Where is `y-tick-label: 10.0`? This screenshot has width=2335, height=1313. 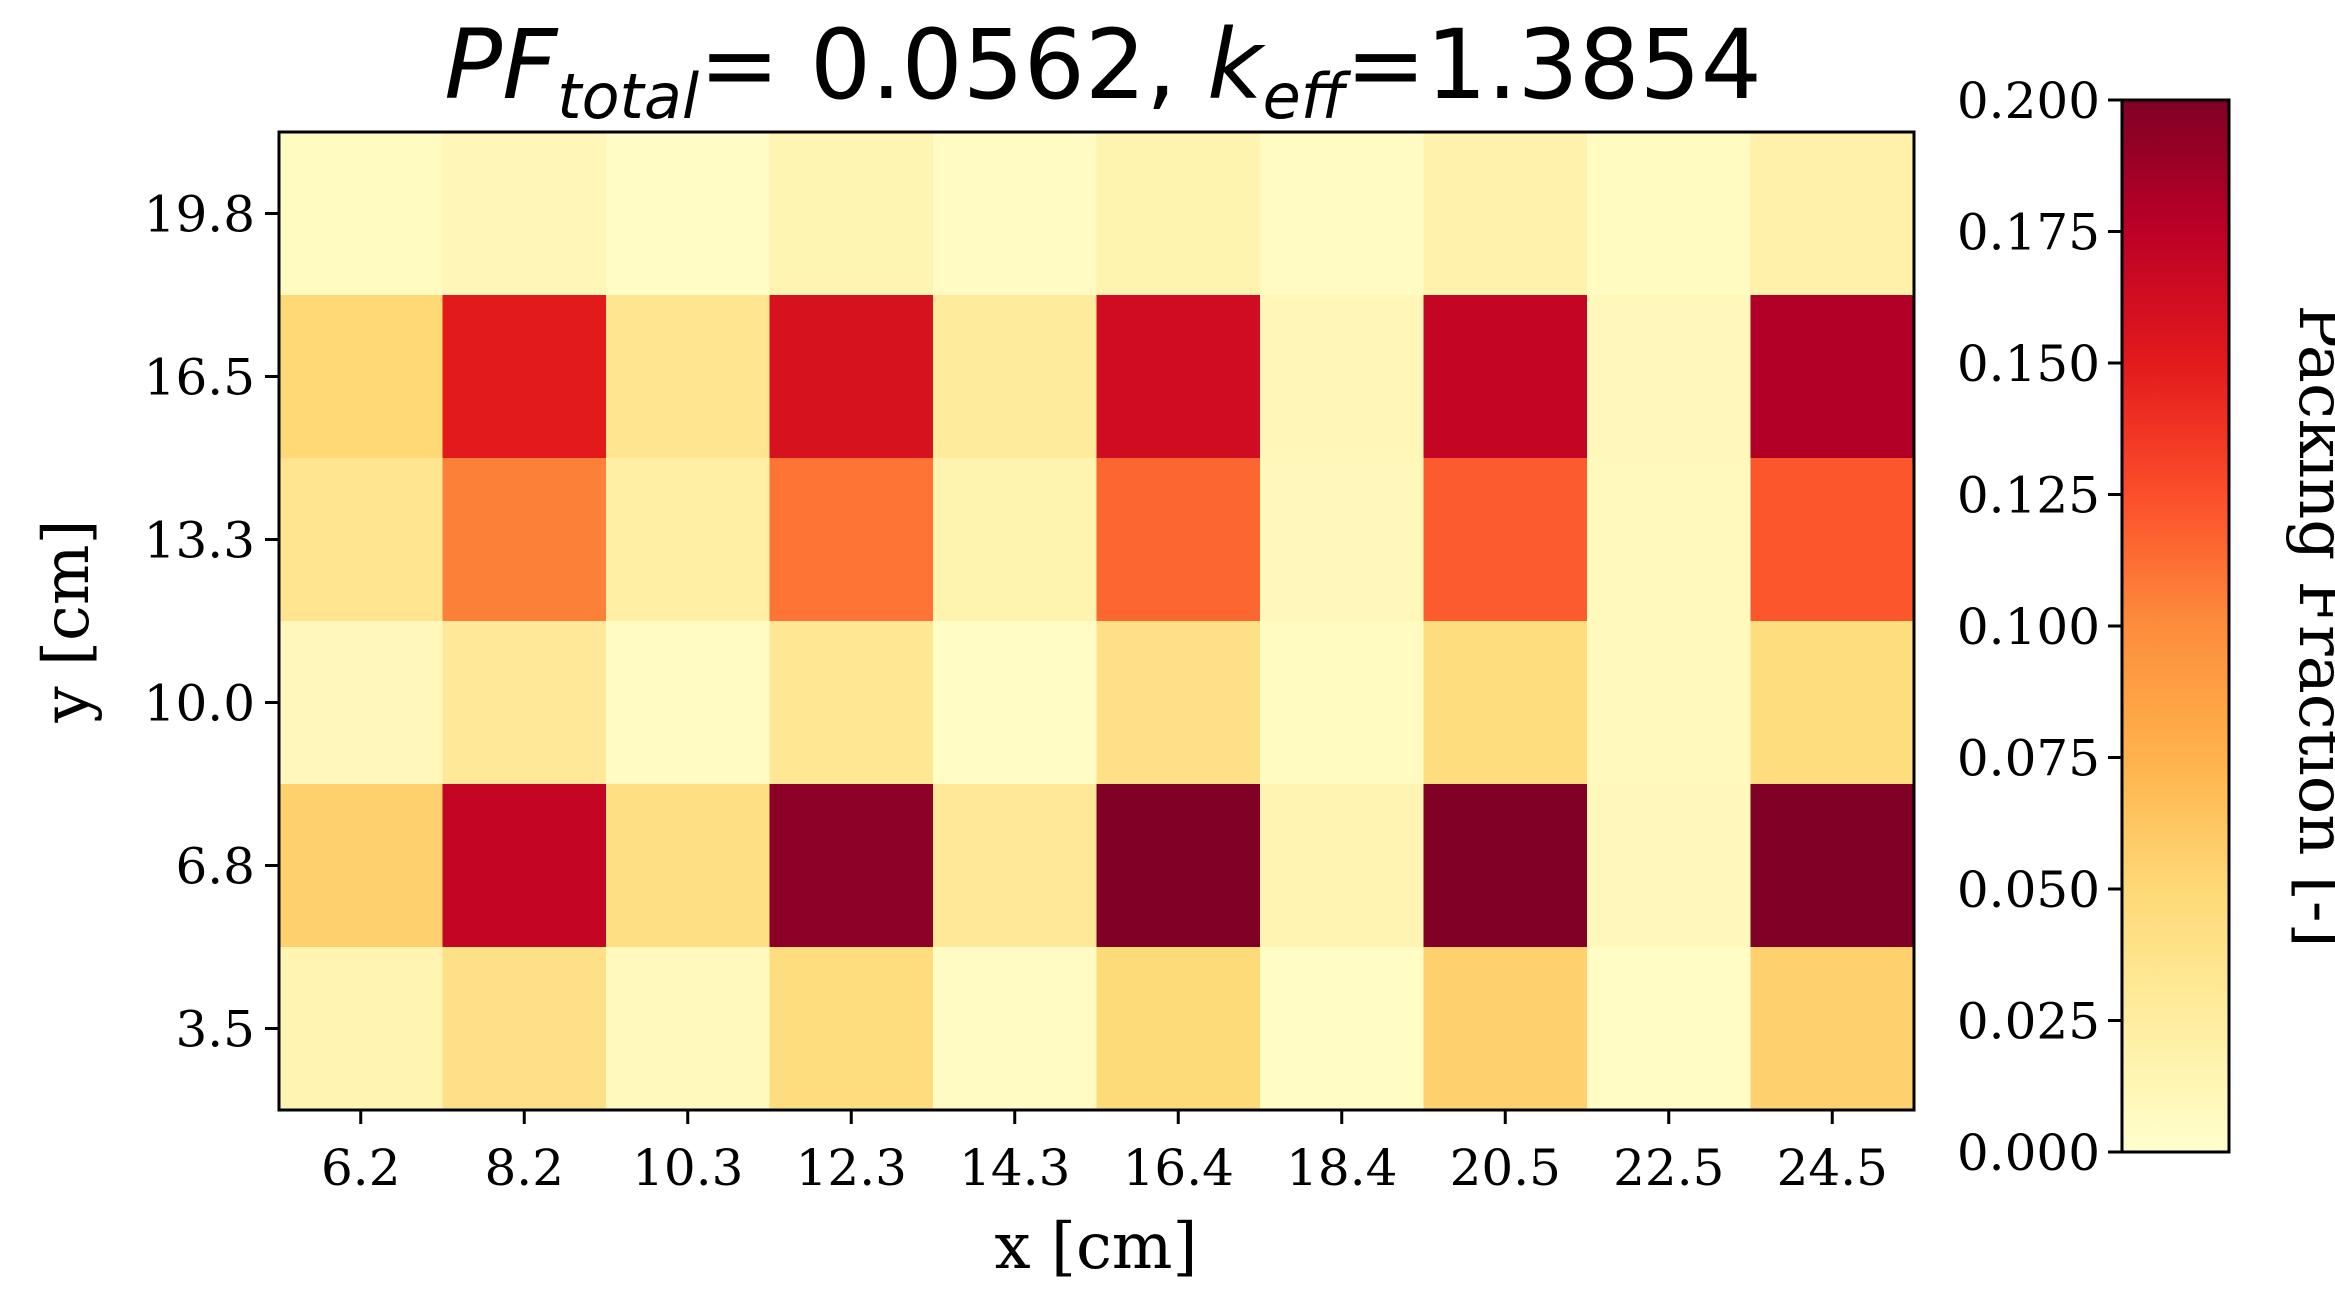
y-tick-label: 10.0 is located at coordinates (199, 704).